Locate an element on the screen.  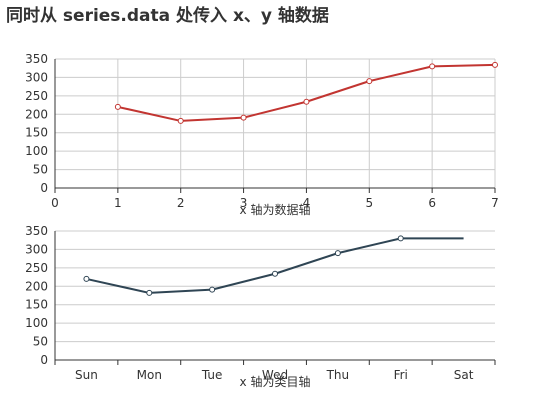
x-tick-label: 4 is located at coordinates (307, 203).